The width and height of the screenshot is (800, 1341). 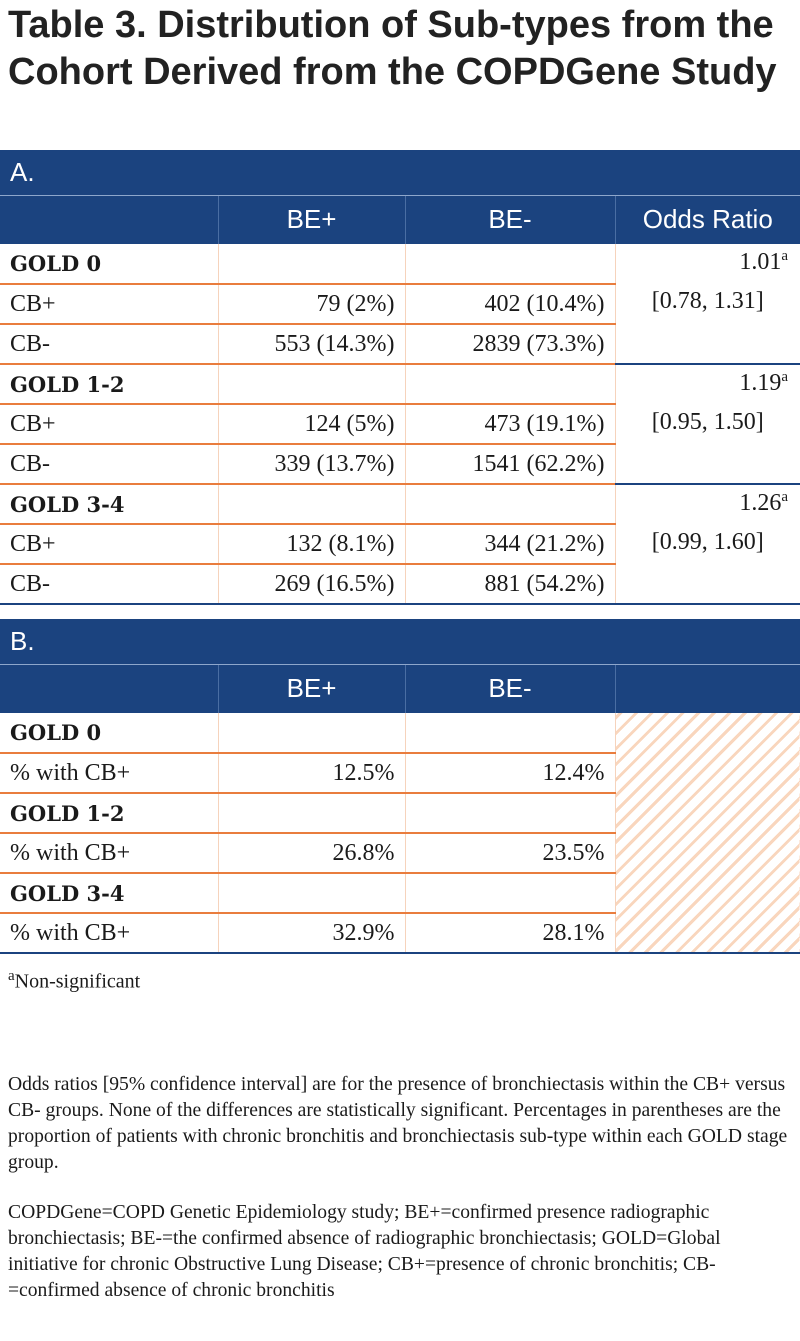 What do you see at coordinates (509, 773) in the screenshot?
I see `value-cell: 12.4%` at bounding box center [509, 773].